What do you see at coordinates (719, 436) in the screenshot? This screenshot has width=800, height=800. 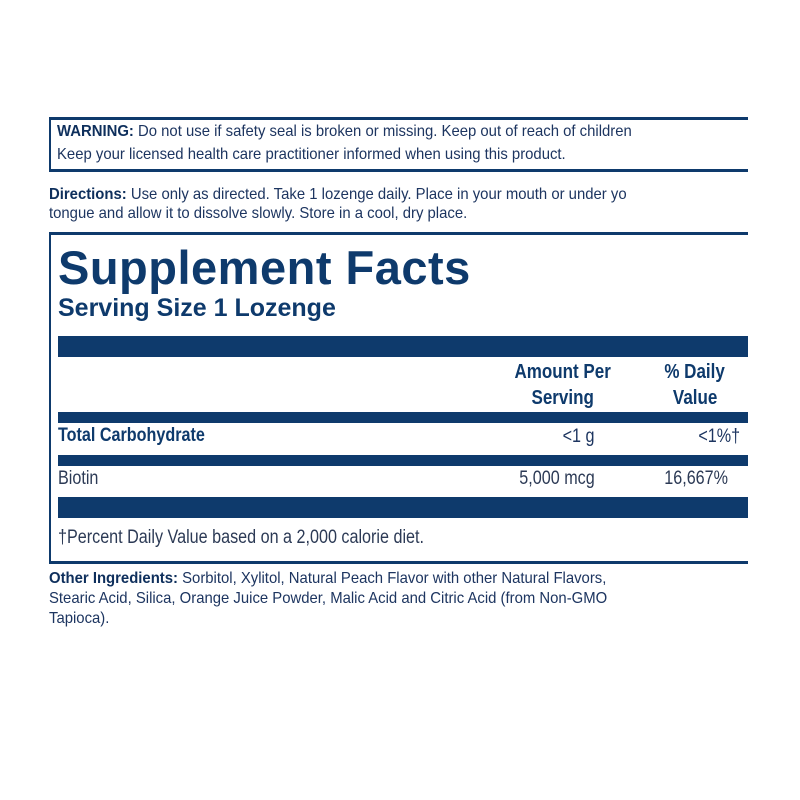 I see `row-daily-value: <1%†` at bounding box center [719, 436].